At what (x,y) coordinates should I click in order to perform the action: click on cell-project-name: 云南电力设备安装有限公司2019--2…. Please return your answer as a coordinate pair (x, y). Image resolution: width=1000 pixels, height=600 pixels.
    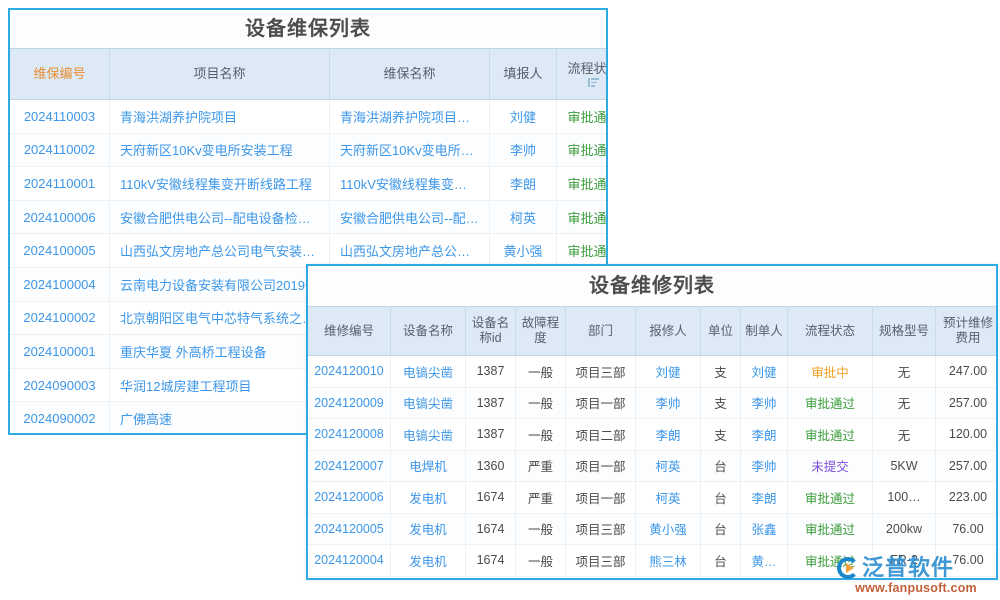
    Looking at the image, I should click on (219, 284).